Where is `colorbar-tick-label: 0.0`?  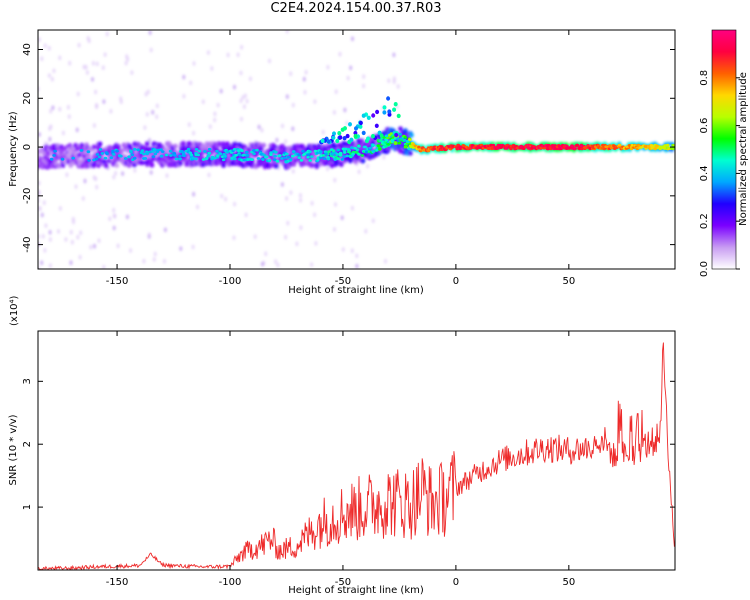 colorbar-tick-label: 0.0 is located at coordinates (704, 269).